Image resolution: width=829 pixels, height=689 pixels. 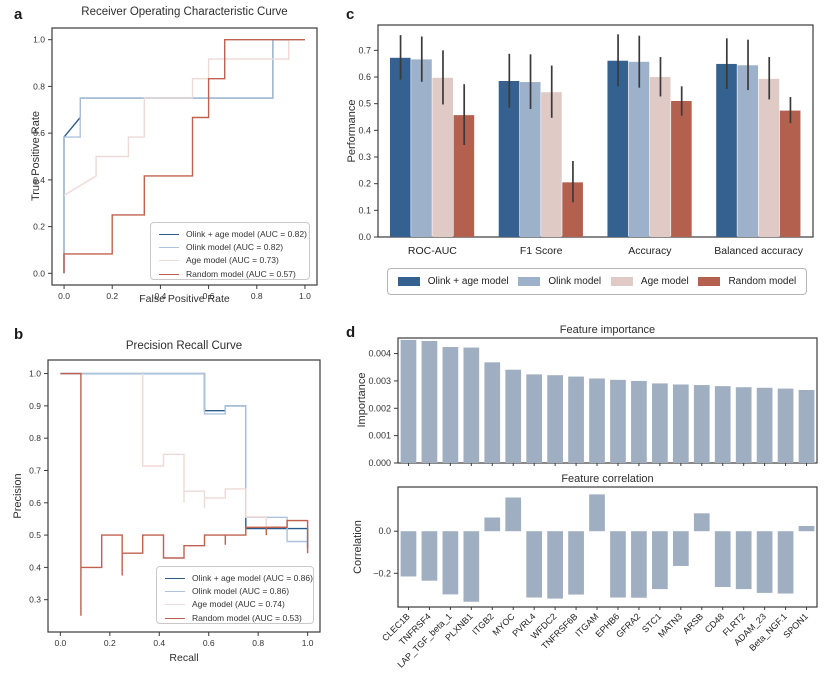 I want to click on bar-PLXNB1, so click(x=471, y=405).